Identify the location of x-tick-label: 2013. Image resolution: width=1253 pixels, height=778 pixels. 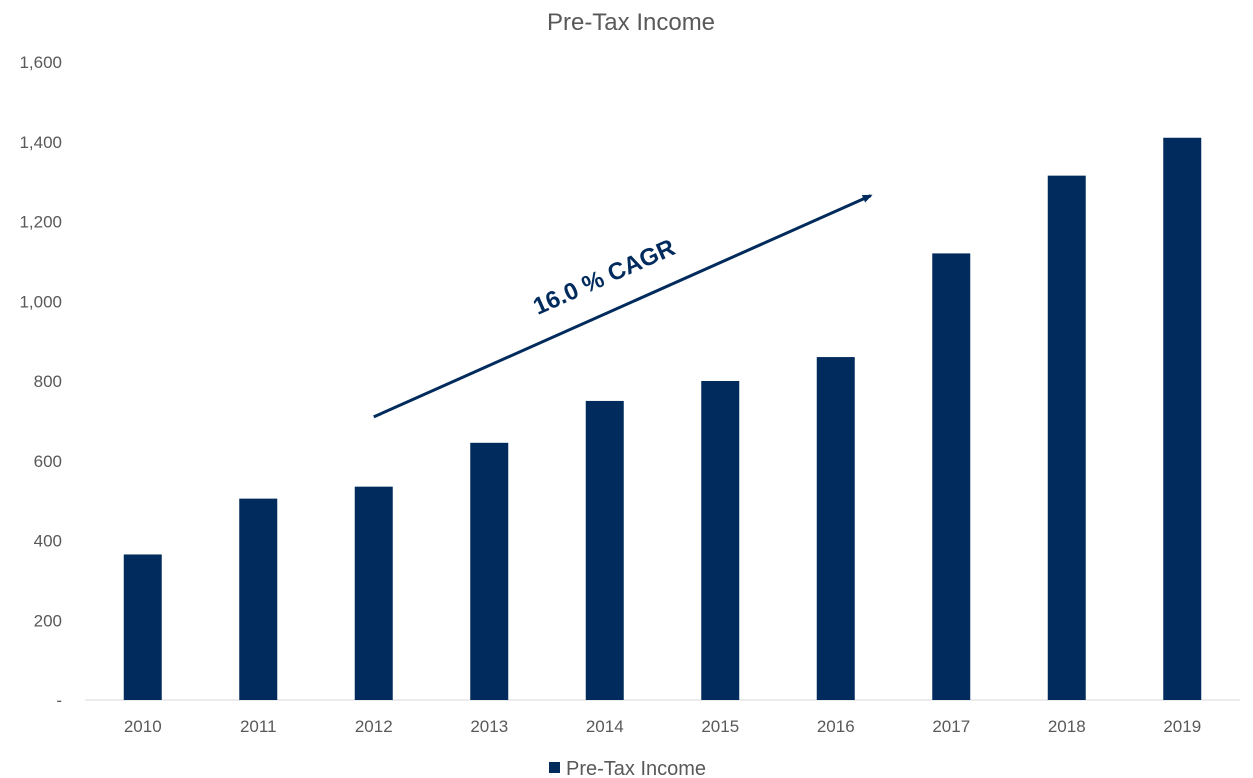
(489, 726).